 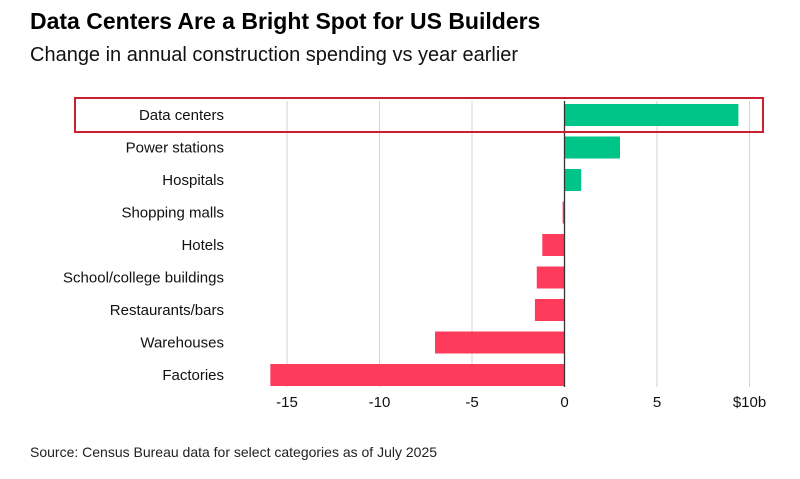 What do you see at coordinates (500, 342) in the screenshot?
I see `bar-warehouses` at bounding box center [500, 342].